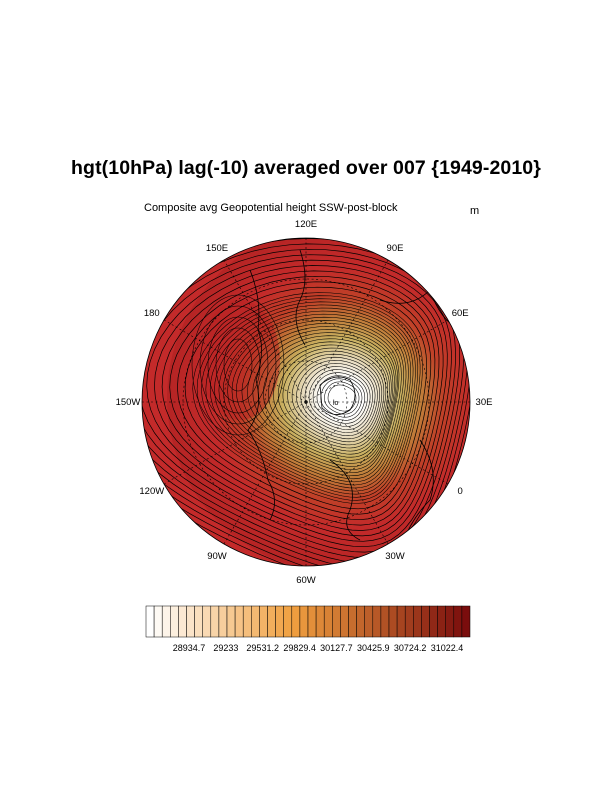  Describe the element at coordinates (299, 648) in the screenshot. I see `colorbar-tick-label: 29829.4` at that location.